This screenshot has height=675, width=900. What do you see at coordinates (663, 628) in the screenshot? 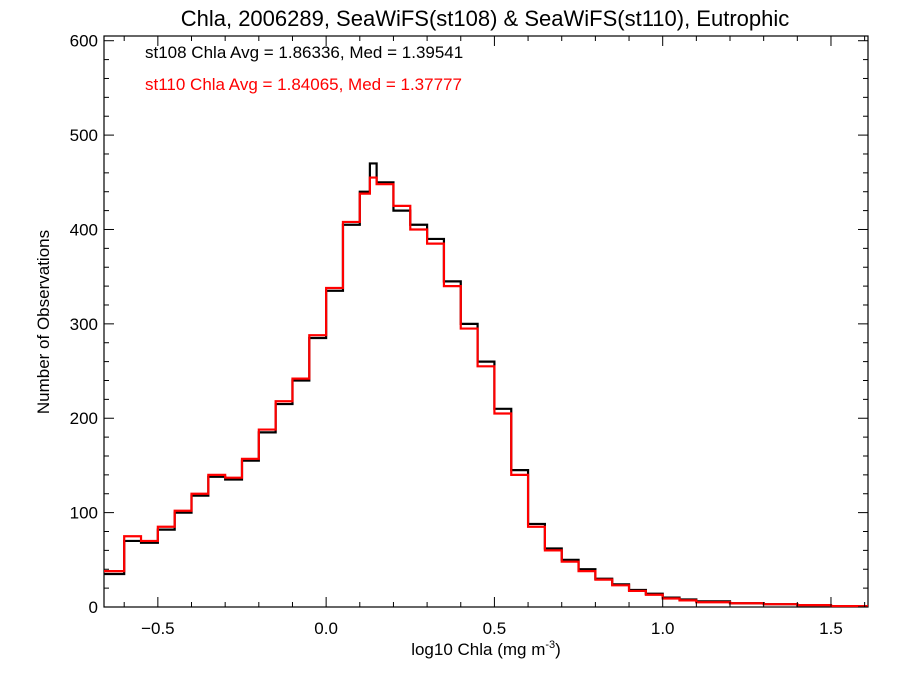
I see `x-tick-label: 1.0` at bounding box center [663, 628].